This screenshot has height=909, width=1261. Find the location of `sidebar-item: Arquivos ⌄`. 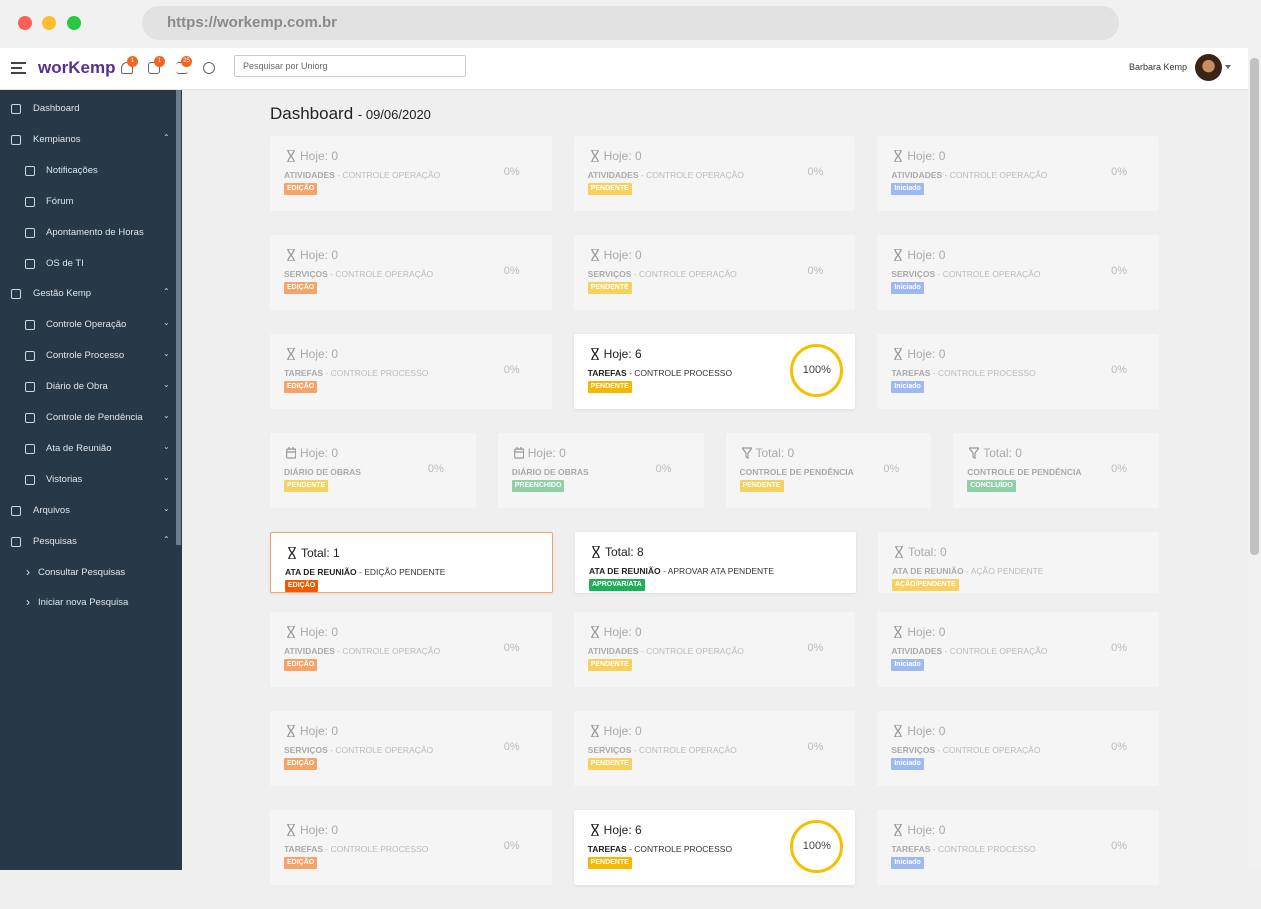

sidebar-item: Arquivos ⌄ is located at coordinates (88, 511).